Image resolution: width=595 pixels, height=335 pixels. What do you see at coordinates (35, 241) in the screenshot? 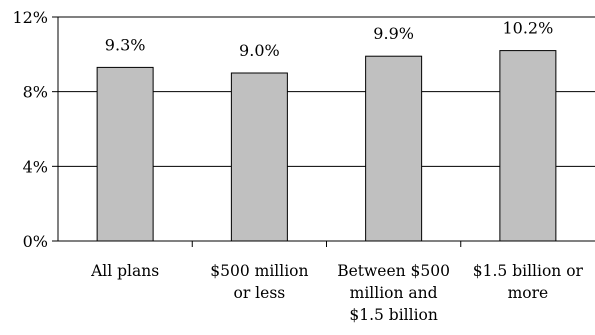
I see `y-tick-label-0: 0%` at bounding box center [35, 241].